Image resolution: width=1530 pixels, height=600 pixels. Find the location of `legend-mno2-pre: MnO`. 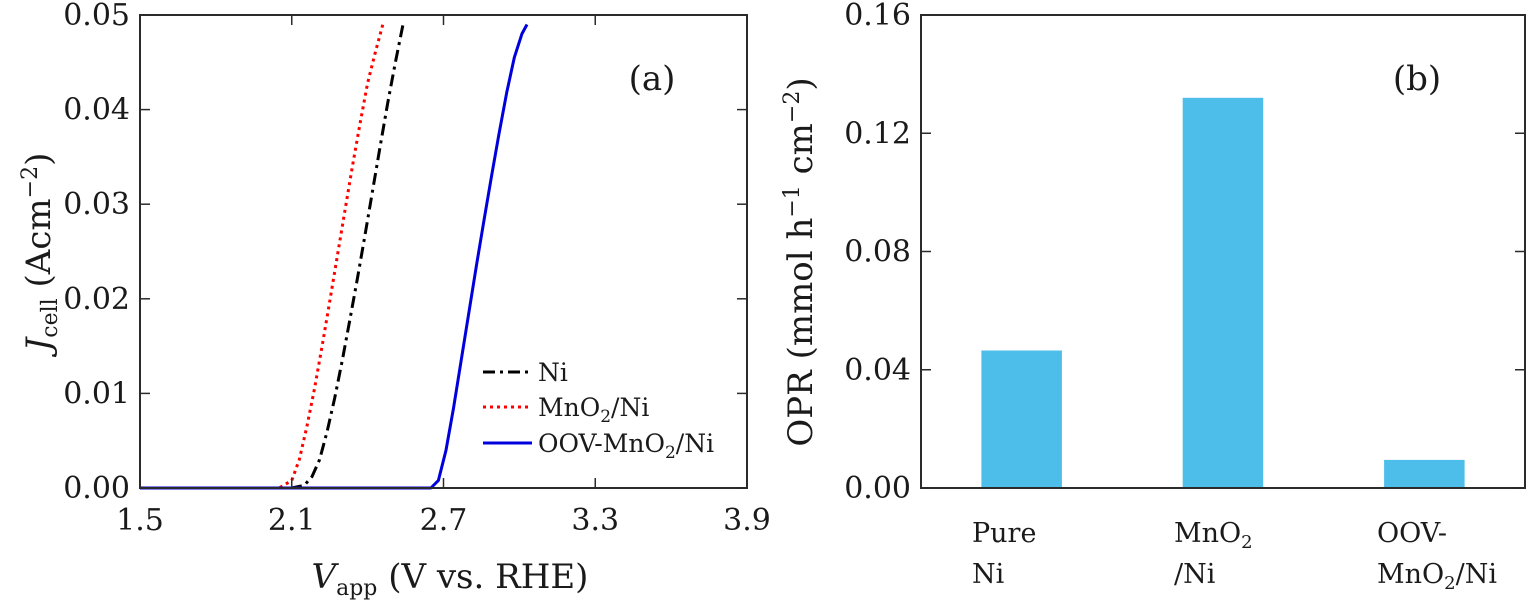

legend-mno2-pre: MnO is located at coordinates (569, 407).